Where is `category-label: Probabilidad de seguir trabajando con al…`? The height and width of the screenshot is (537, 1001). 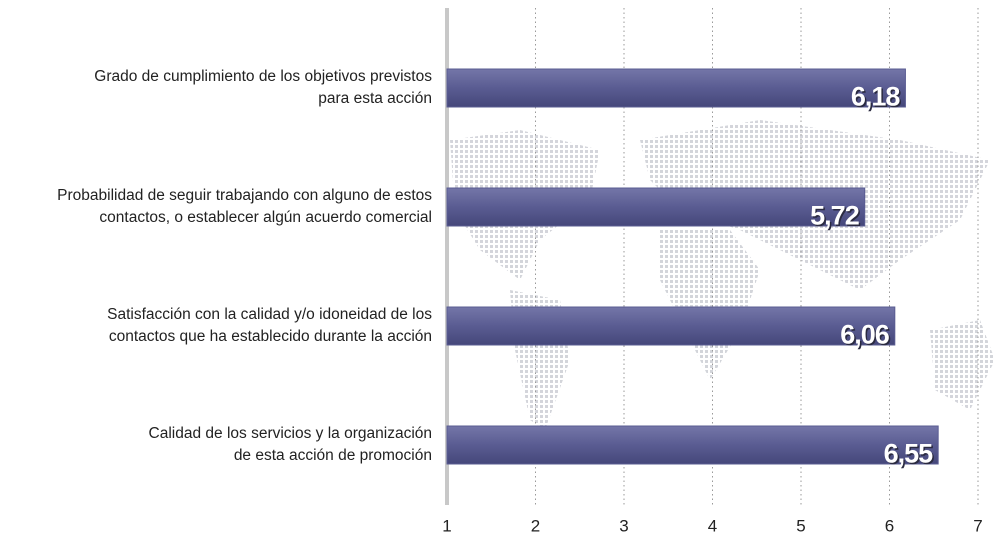 category-label: Probabilidad de seguir trabajando con al… is located at coordinates (244, 195).